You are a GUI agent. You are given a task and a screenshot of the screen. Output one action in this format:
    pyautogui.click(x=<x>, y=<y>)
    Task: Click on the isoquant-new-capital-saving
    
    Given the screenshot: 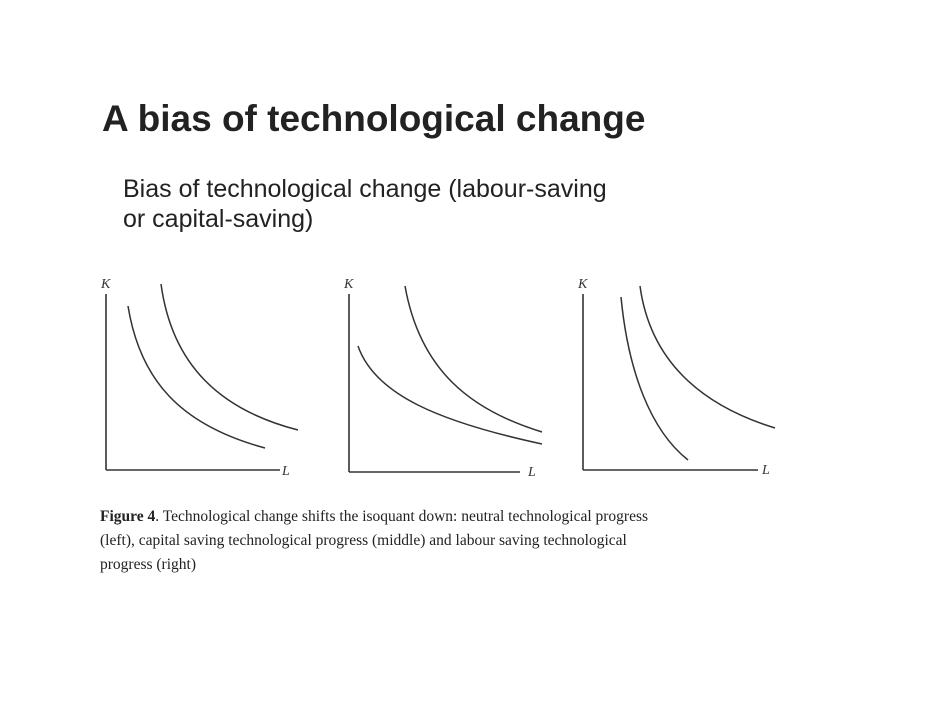 What is the action you would take?
    pyautogui.click(x=450, y=395)
    